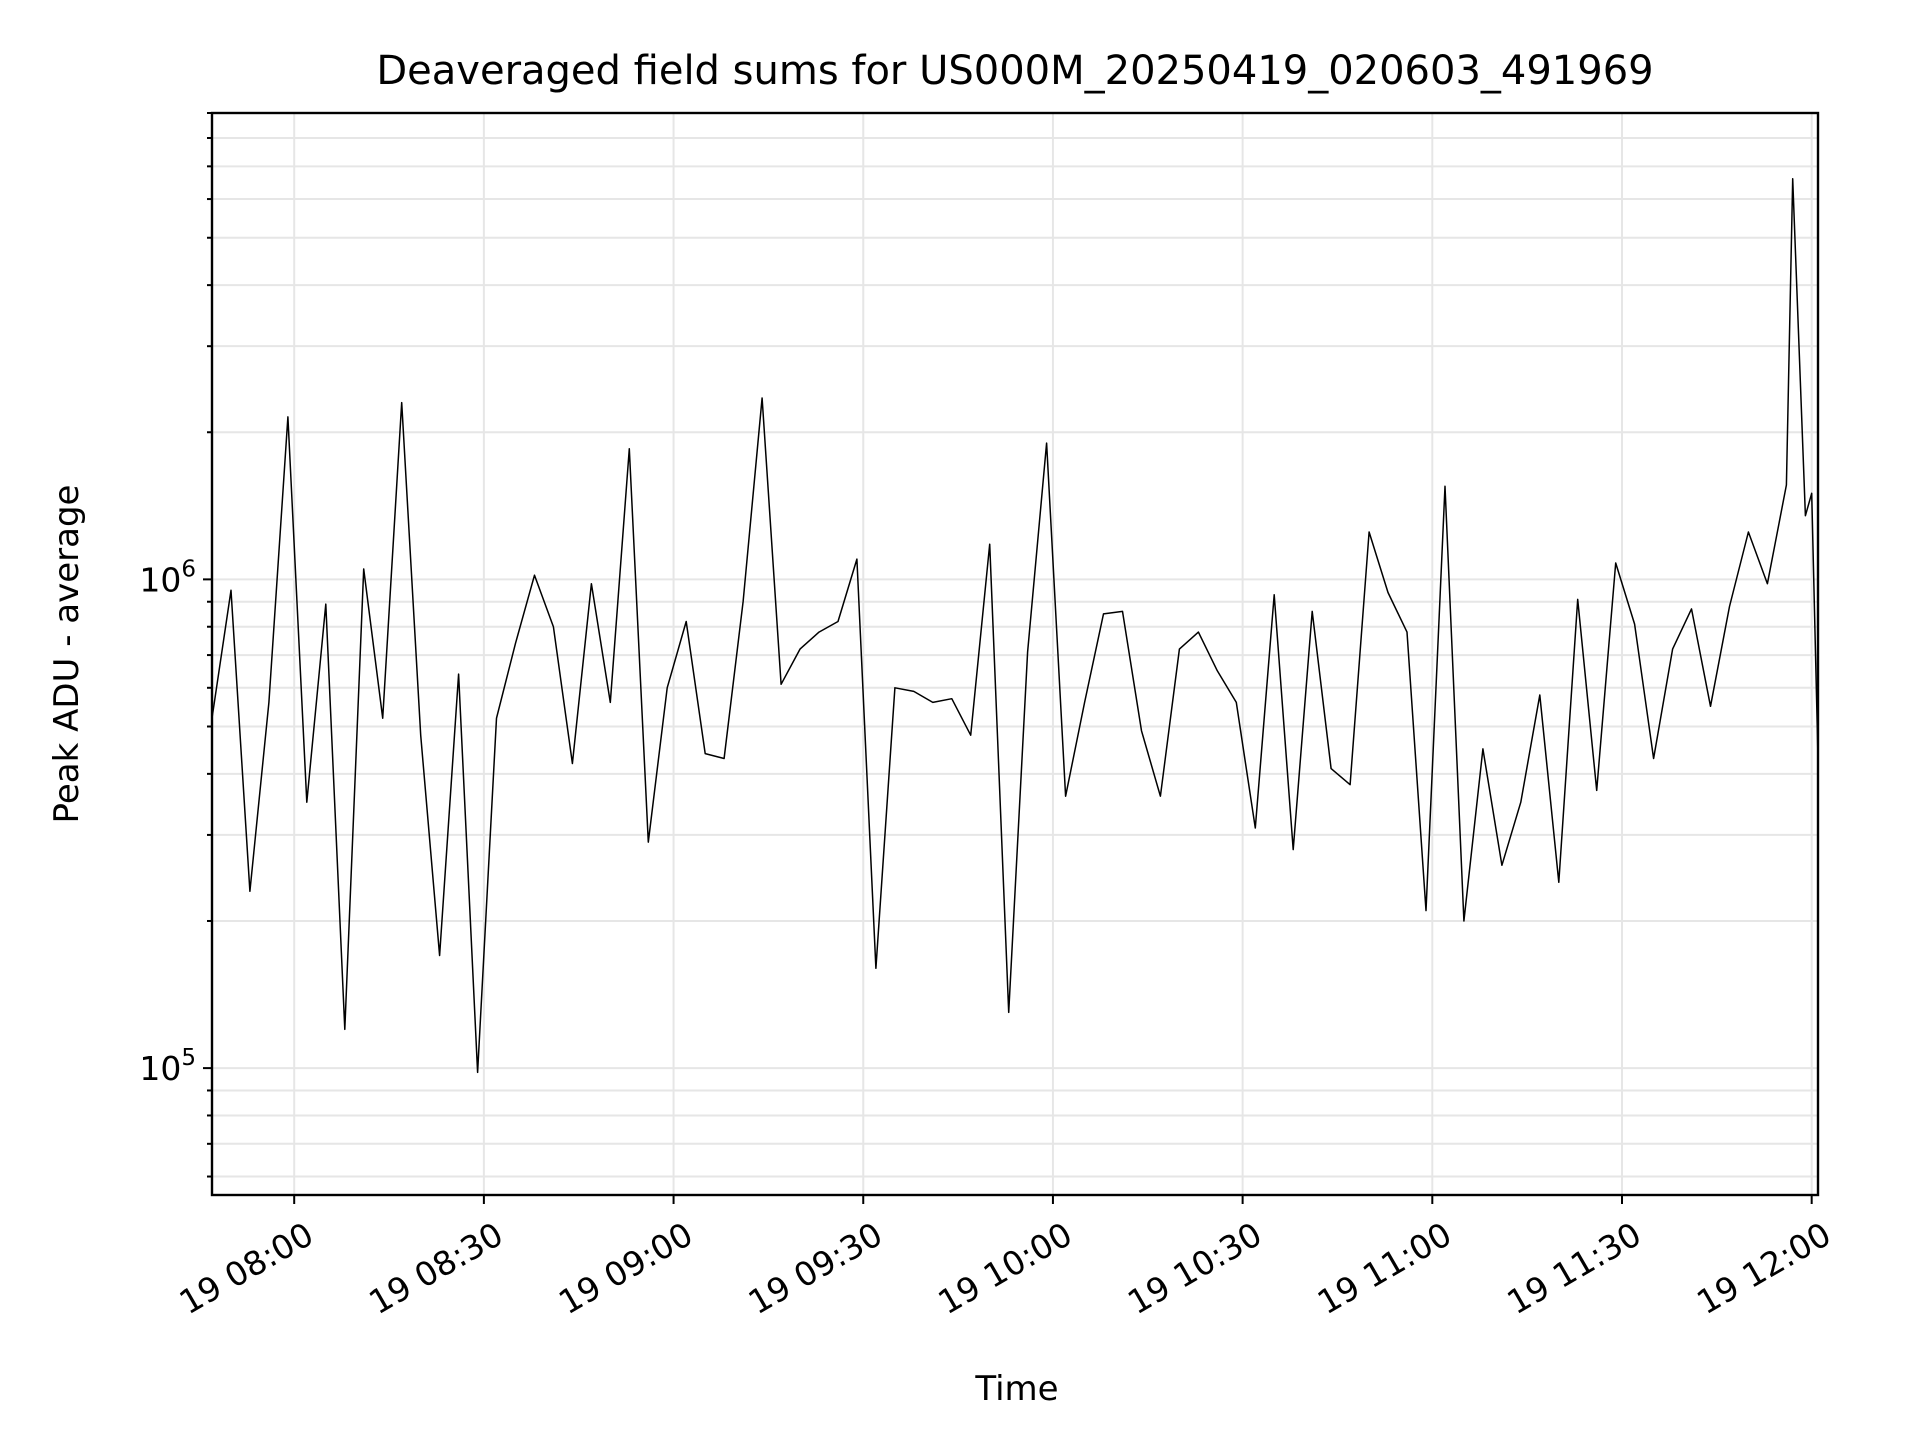 Image resolution: width=1920 pixels, height=1440 pixels. What do you see at coordinates (188, 569) in the screenshot?
I see `y-tick-exponent: 6` at bounding box center [188, 569].